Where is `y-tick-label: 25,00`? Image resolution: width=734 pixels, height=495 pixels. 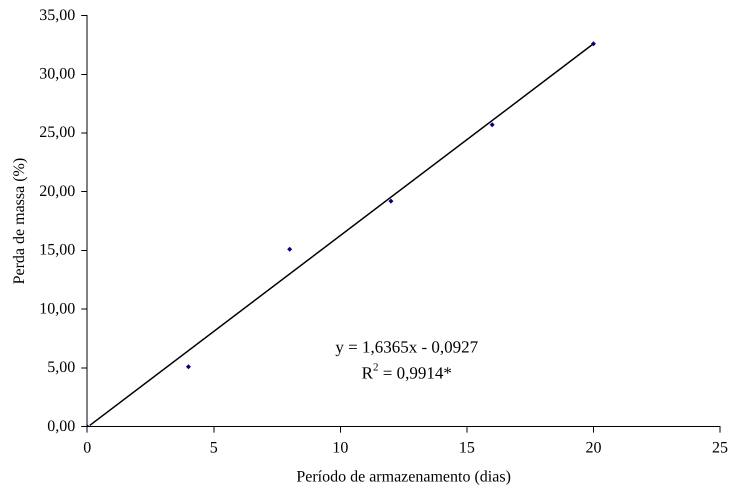
y-tick-label: 25,00 is located at coordinates (57, 133).